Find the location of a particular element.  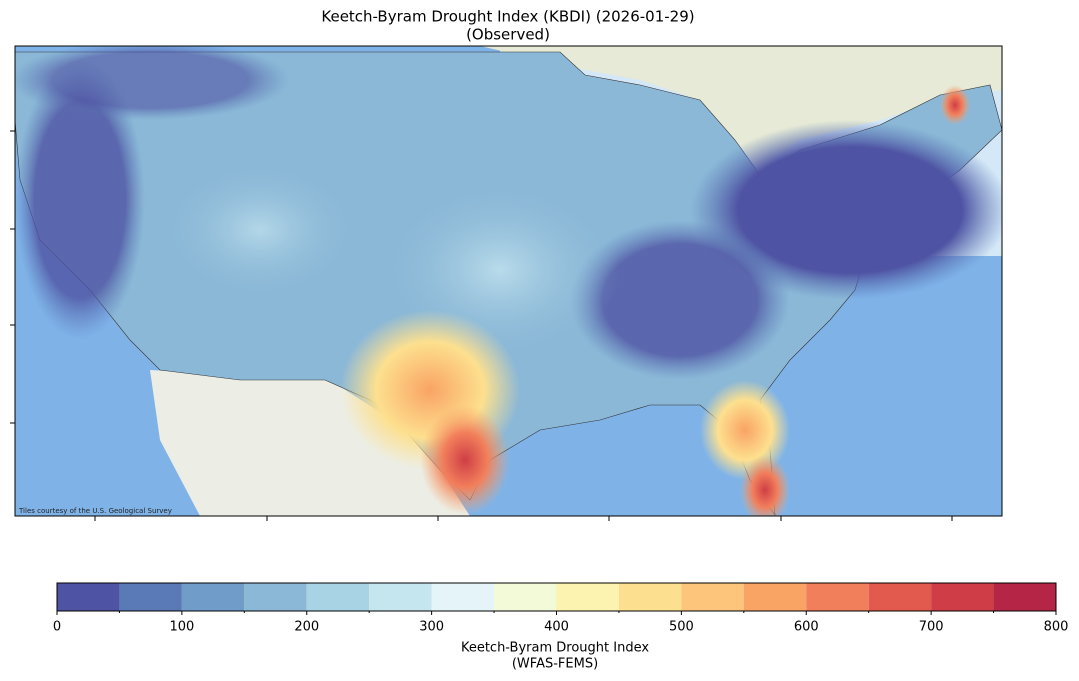

mexico-land is located at coordinates (310, 443).